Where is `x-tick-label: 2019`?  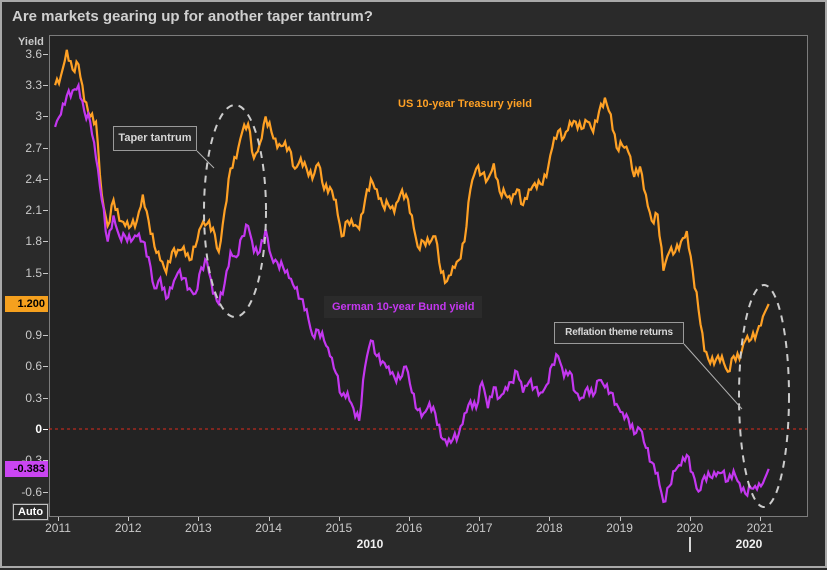
x-tick-label: 2019 is located at coordinates (619, 528).